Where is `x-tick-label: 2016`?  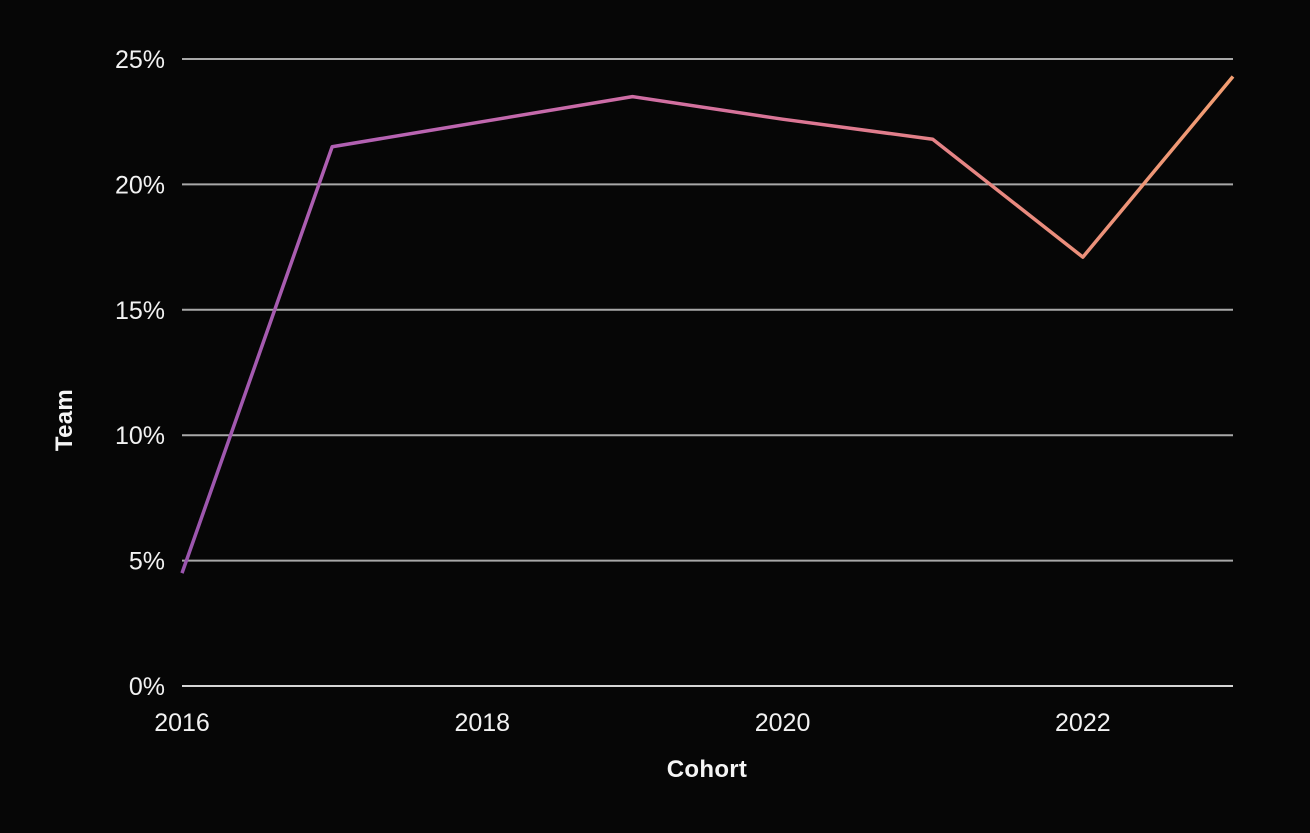 x-tick-label: 2016 is located at coordinates (182, 723).